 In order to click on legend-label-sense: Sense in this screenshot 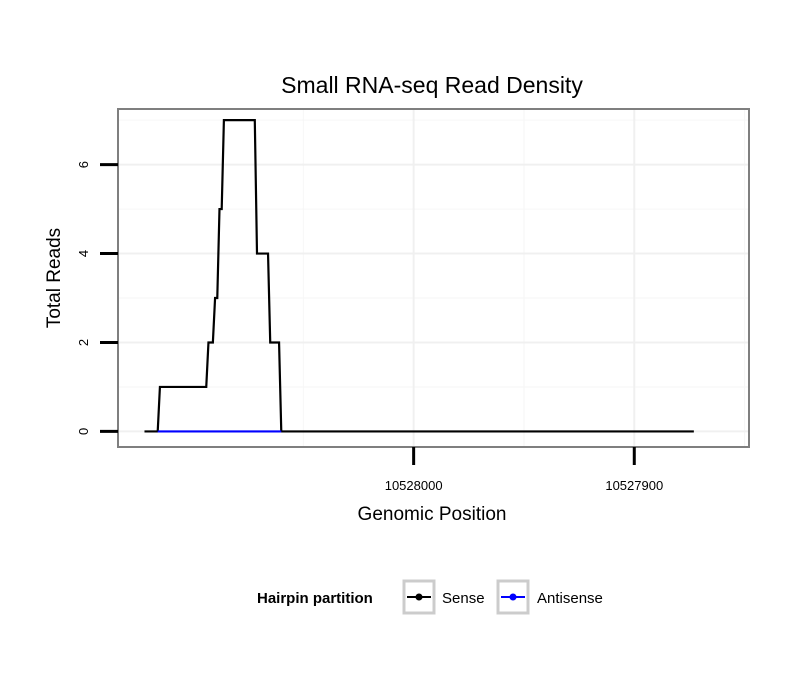, I will do `click(463, 598)`.